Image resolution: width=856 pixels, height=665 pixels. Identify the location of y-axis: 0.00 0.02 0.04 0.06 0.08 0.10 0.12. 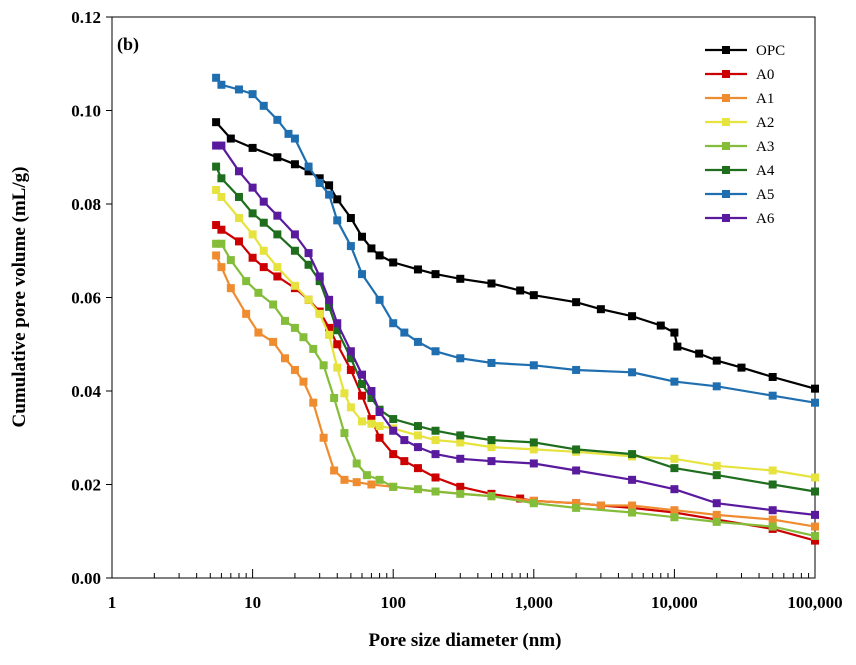
(91, 298).